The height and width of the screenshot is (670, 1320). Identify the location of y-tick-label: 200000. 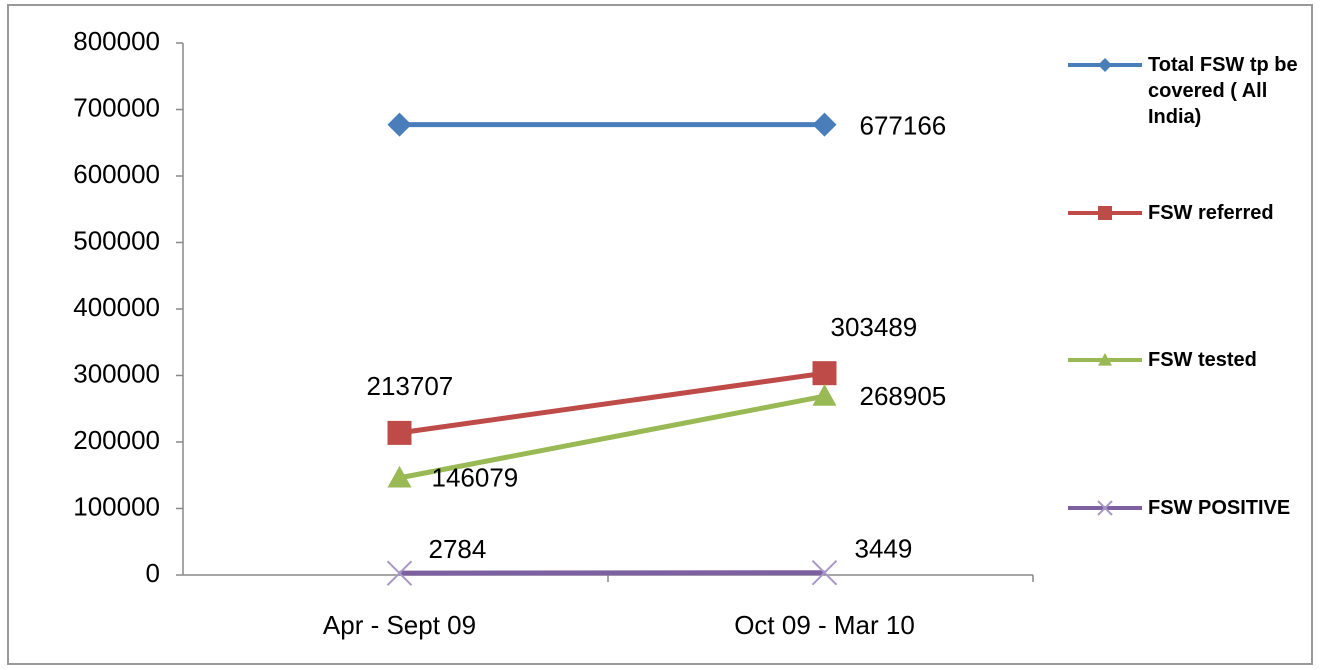
(116, 440).